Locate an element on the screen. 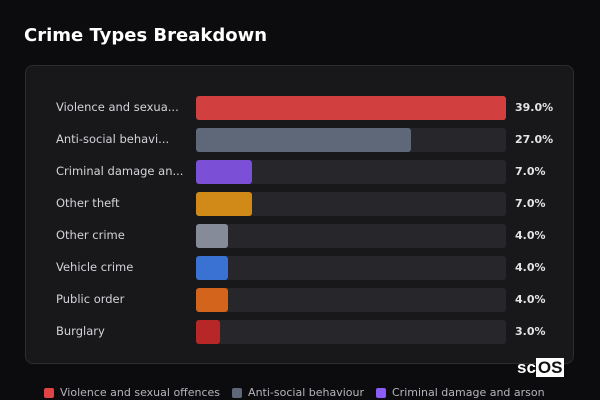 This screenshot has width=600, height=400. chart-title: Crime Types Breakdown is located at coordinates (146, 35).